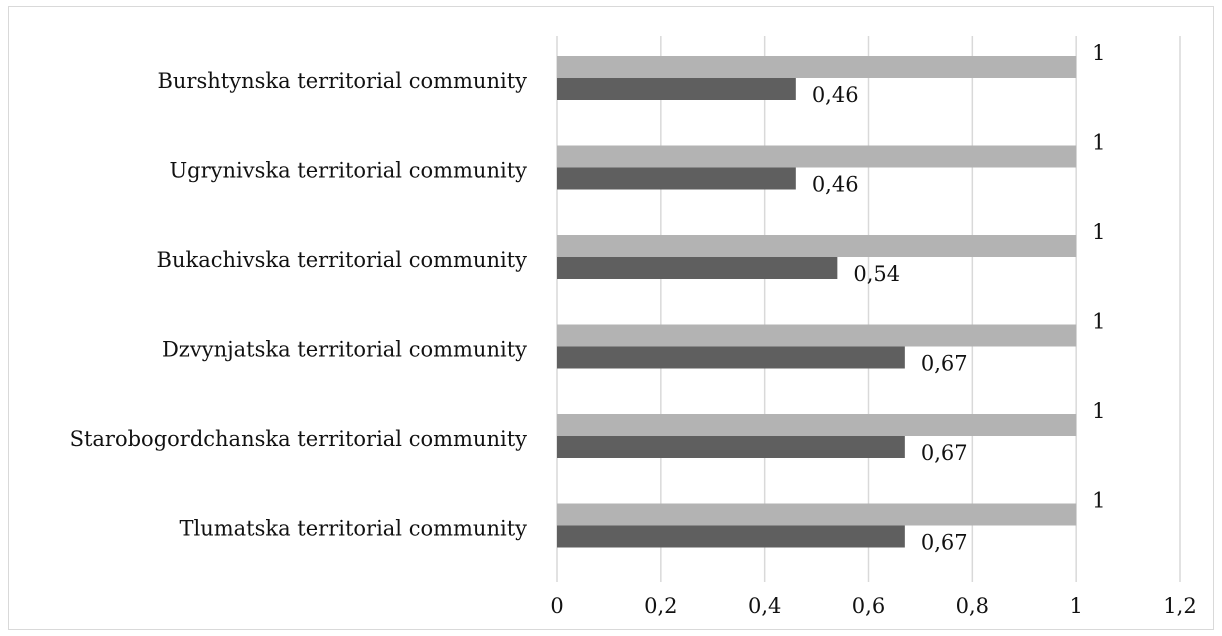  I want to click on data-label-s1-4: 0,67, so click(944, 453).